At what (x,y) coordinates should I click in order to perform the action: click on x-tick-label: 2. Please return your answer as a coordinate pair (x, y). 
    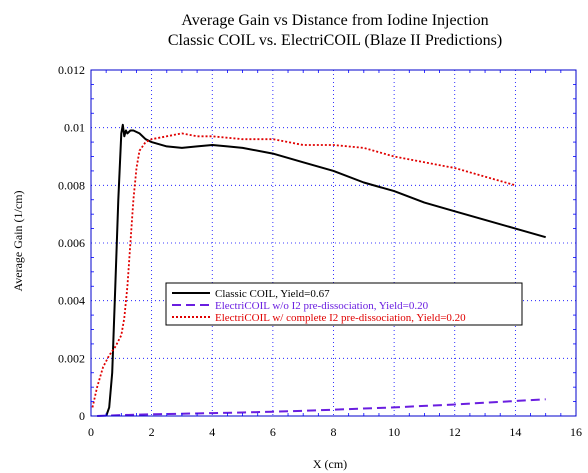
    Looking at the image, I should click on (152, 432).